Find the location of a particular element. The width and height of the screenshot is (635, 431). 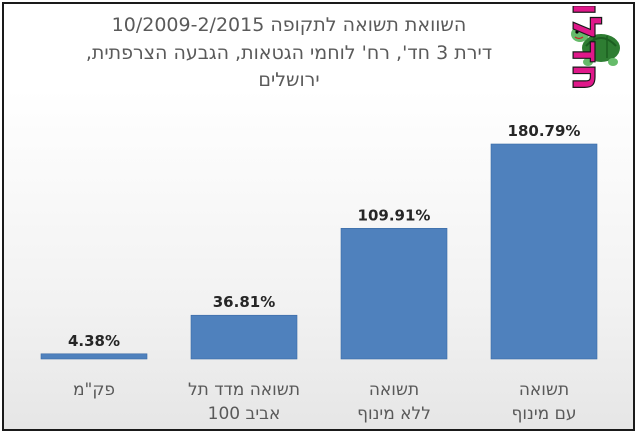

data-label-1: 4.38% is located at coordinates (94, 341).